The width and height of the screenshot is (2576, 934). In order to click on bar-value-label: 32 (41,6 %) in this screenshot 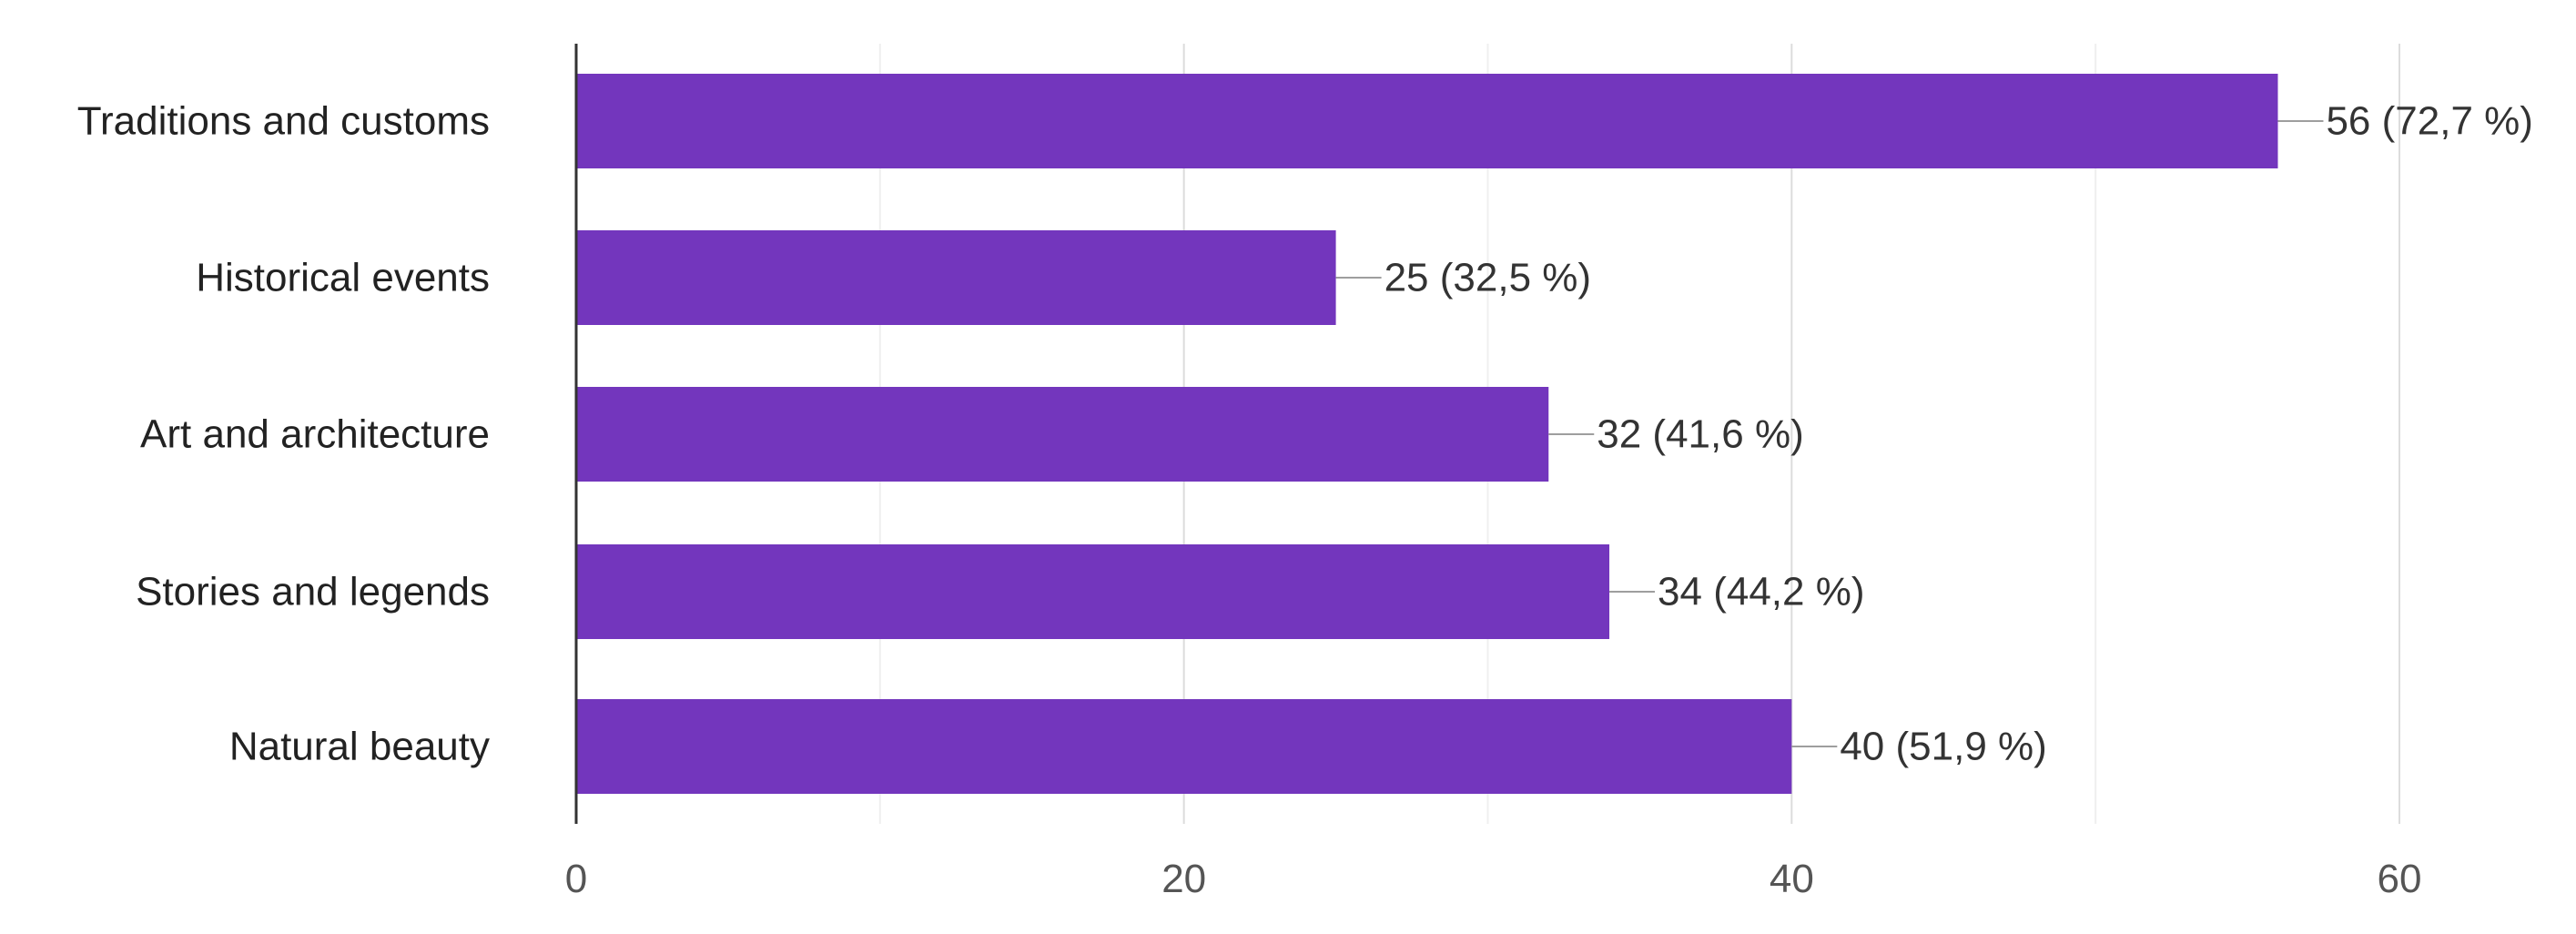, I will do `click(1700, 435)`.